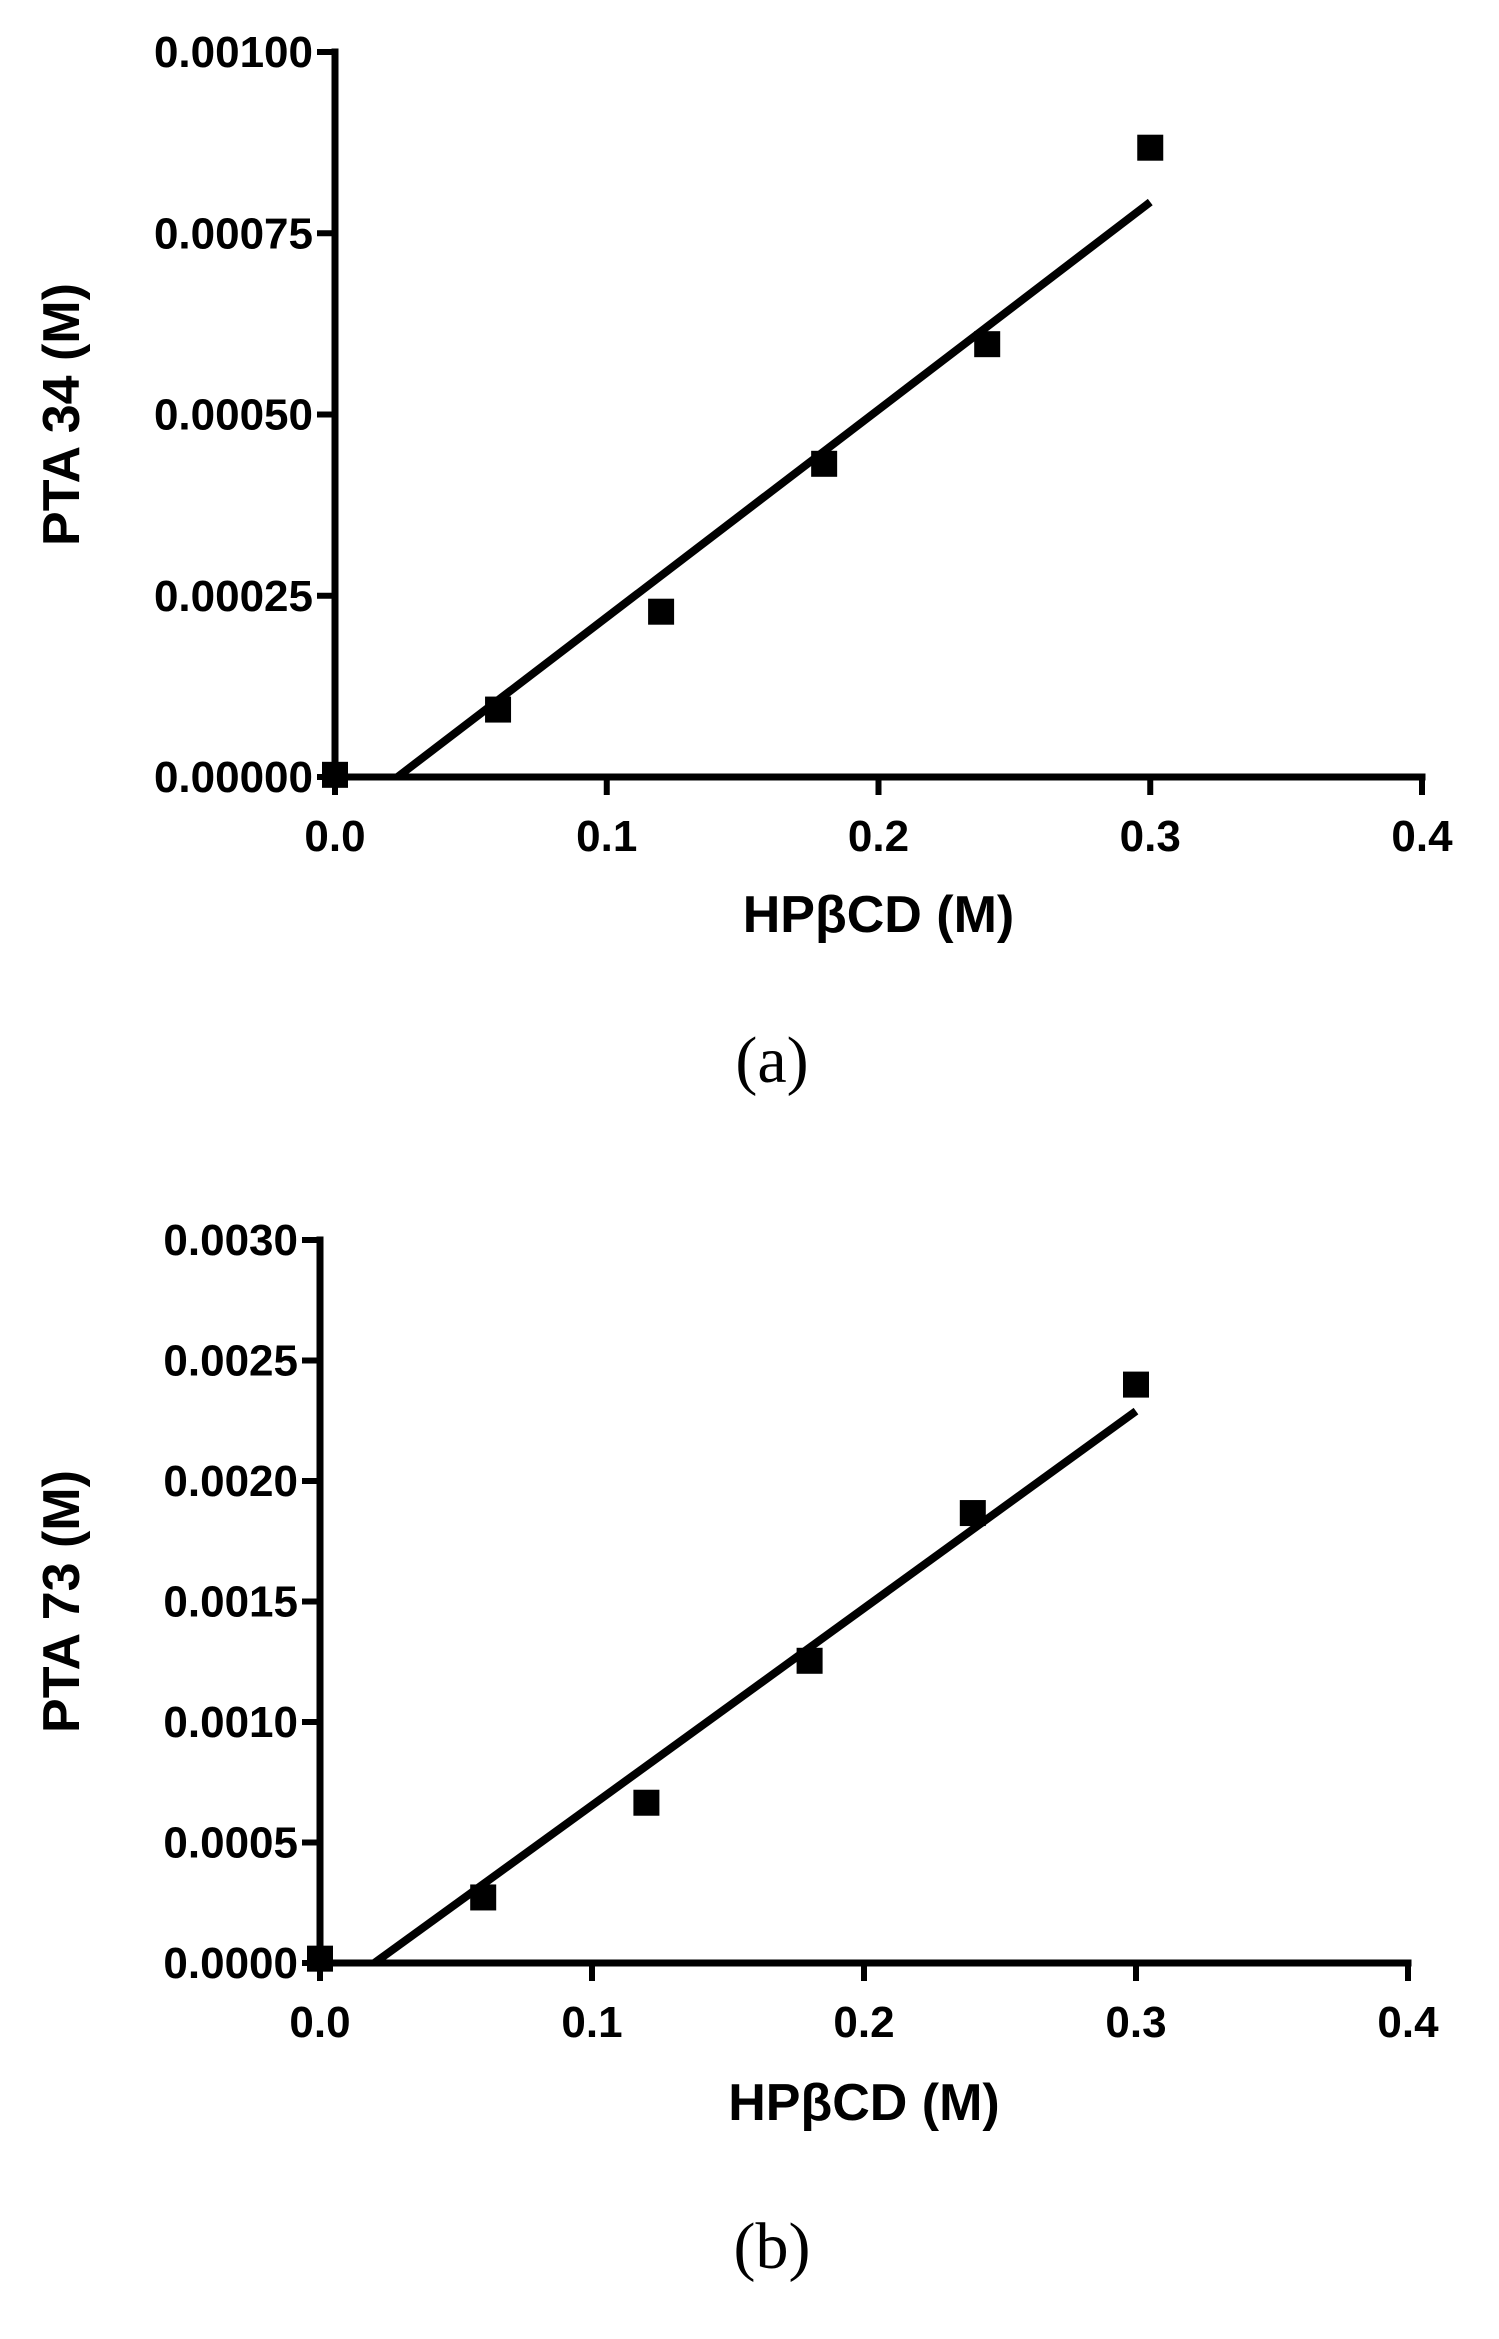 The height and width of the screenshot is (2339, 1499). What do you see at coordinates (233, 777) in the screenshot?
I see `y-tick-label: 0.00000` at bounding box center [233, 777].